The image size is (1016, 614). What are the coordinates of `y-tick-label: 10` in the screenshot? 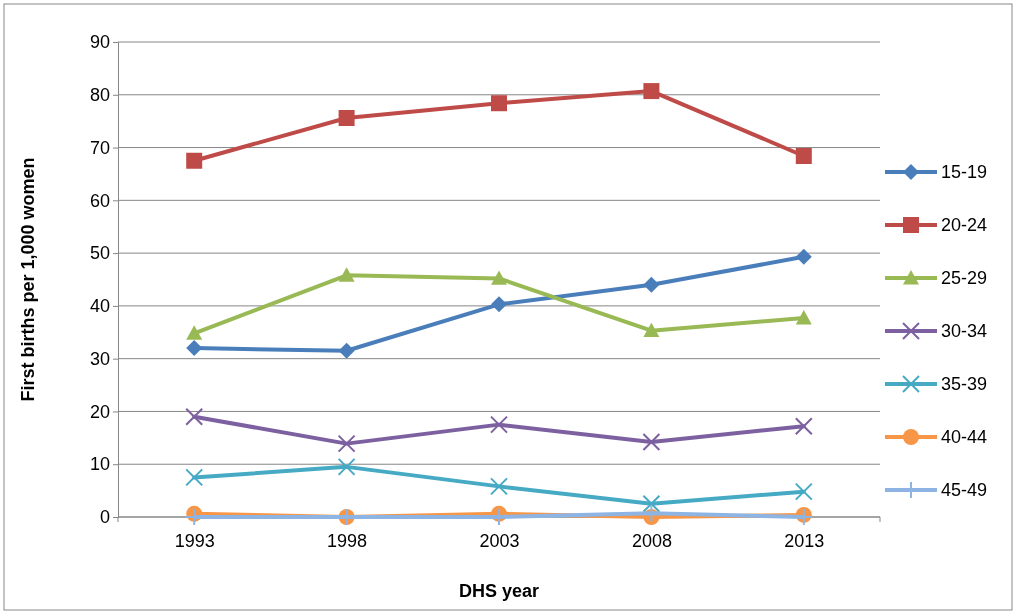 It's located at (99, 464).